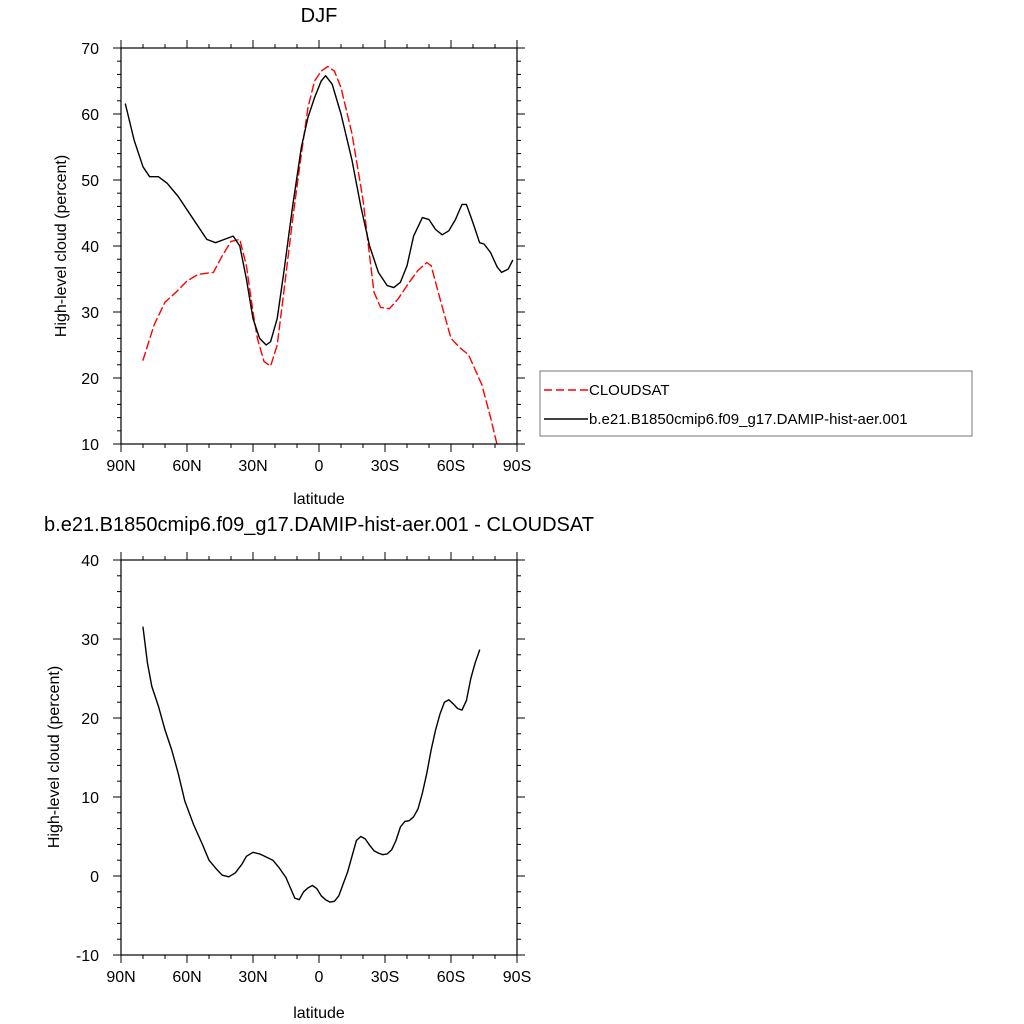 The height and width of the screenshot is (1024, 1024). What do you see at coordinates (87, 956) in the screenshot?
I see `y-tick-label: -10` at bounding box center [87, 956].